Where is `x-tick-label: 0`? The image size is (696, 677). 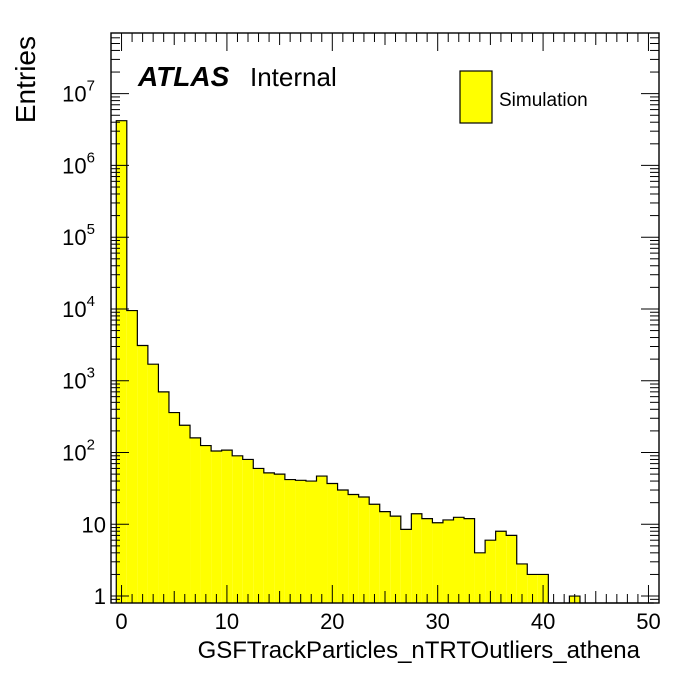
x-tick-label: 0 is located at coordinates (121, 621).